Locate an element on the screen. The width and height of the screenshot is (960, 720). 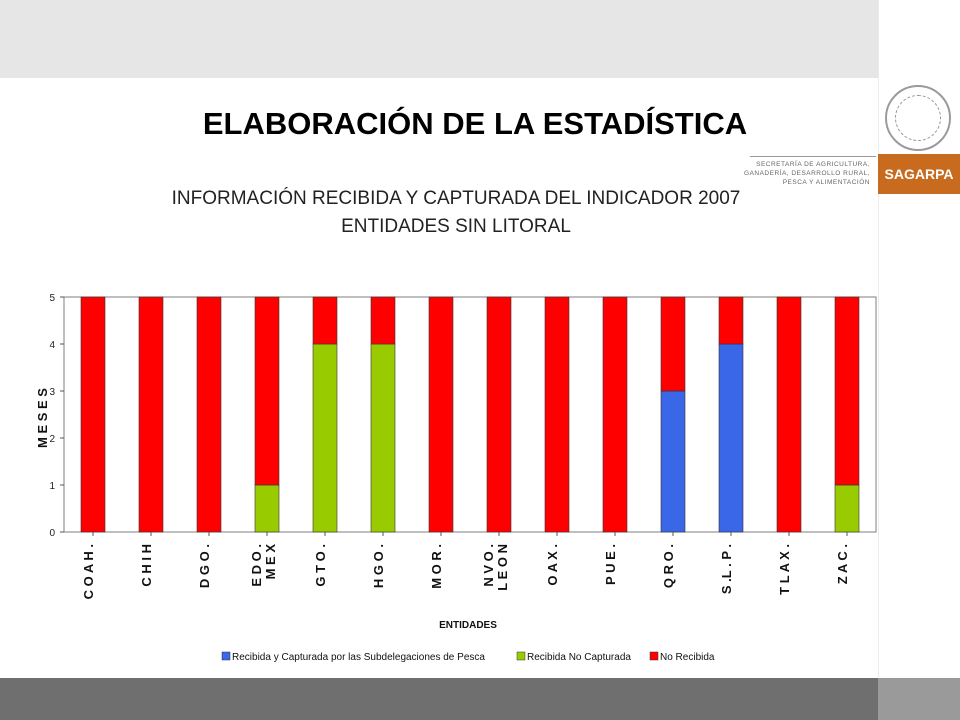
y-tick-label: 3 is located at coordinates (52, 392).